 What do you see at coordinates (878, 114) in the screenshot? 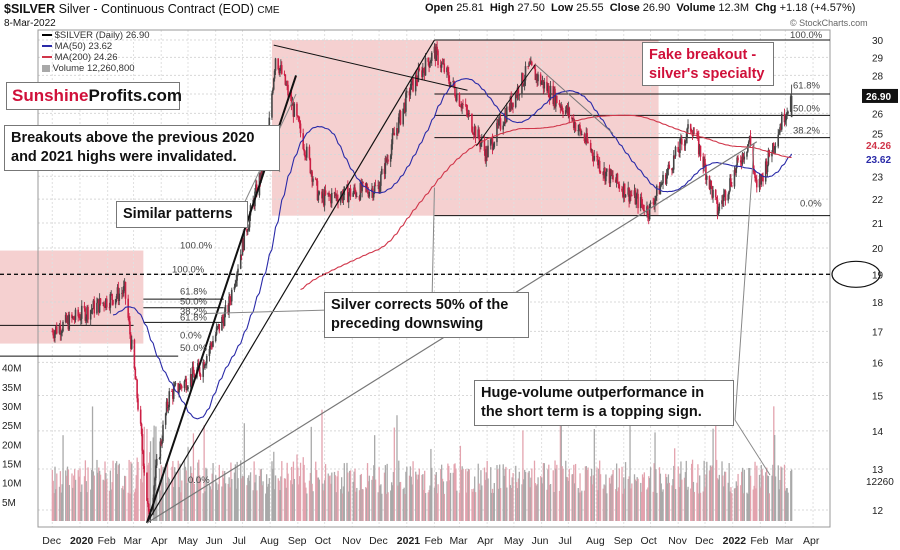
I see `price-tick-label: 26` at bounding box center [878, 114].